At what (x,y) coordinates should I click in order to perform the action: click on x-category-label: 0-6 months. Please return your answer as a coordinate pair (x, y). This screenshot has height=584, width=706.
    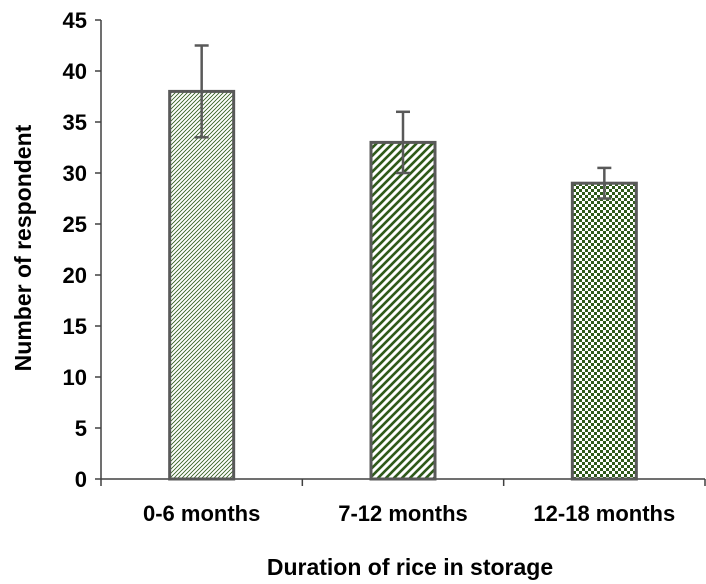
    Looking at the image, I should click on (201, 513).